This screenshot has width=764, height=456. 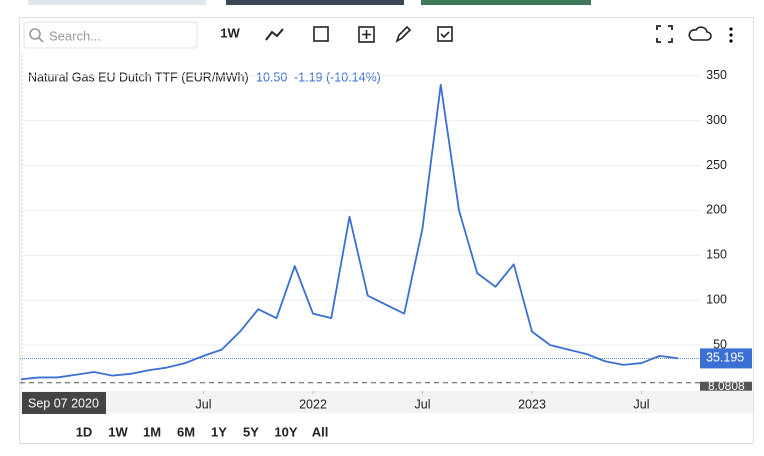 I want to click on range-button: 1Y, so click(x=219, y=431).